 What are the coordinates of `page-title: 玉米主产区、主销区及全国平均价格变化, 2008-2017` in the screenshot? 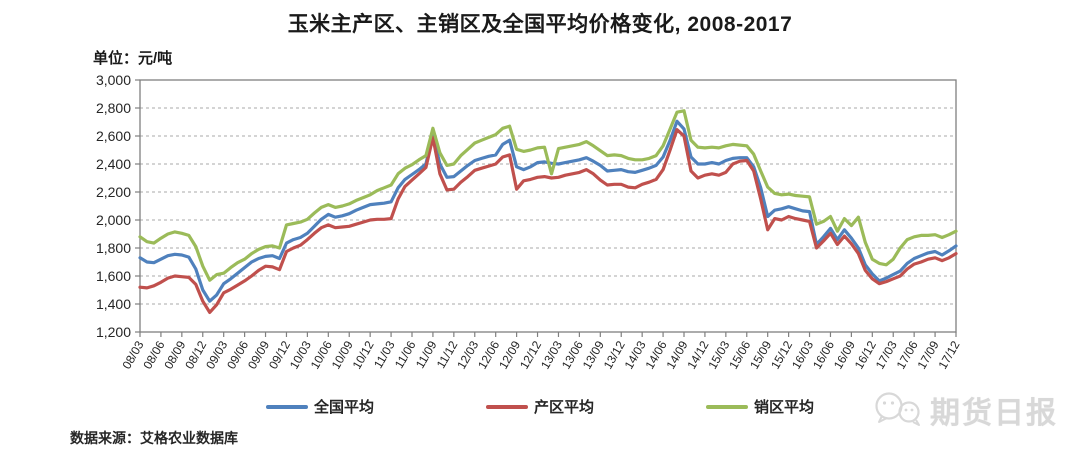 It's located at (540, 24).